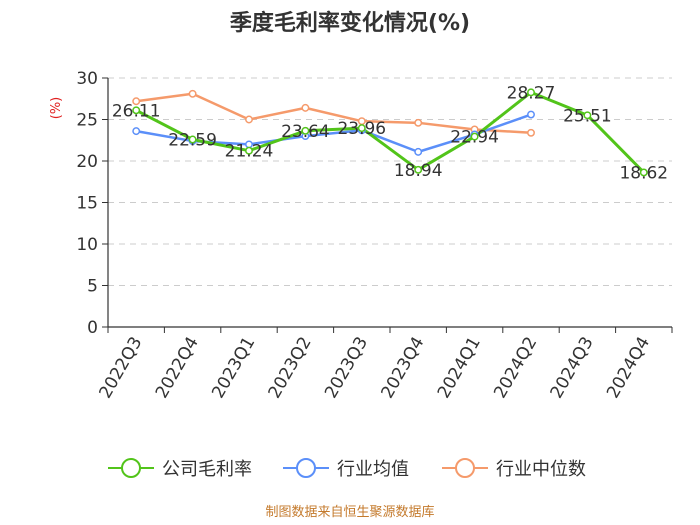 This screenshot has height=525, width=700. I want to click on y-tick-label: 15, so click(87, 204).